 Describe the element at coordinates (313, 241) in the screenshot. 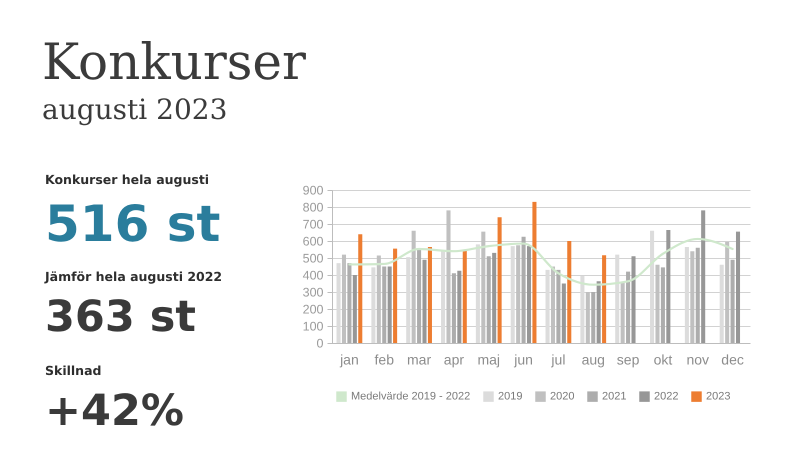

I see `y-tick-label: 600` at that location.